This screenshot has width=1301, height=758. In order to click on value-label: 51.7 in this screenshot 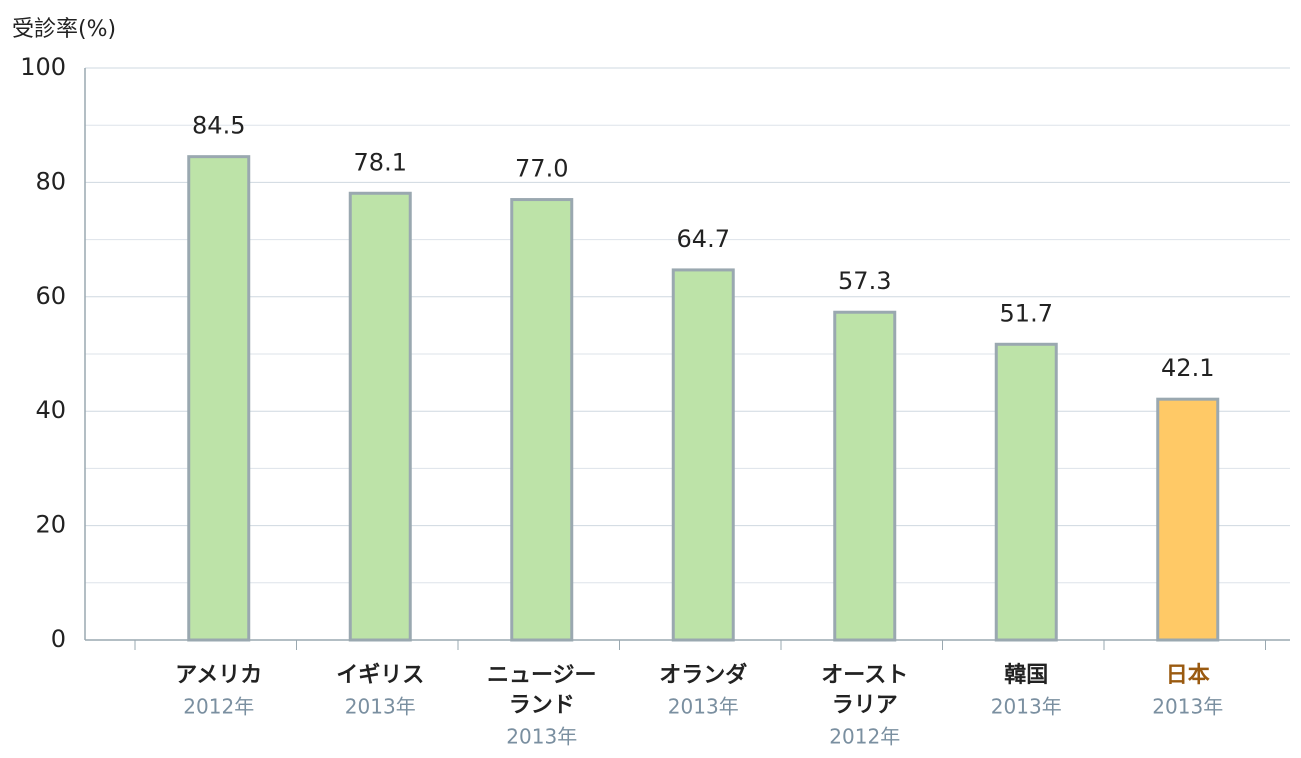, I will do `click(1026, 313)`.